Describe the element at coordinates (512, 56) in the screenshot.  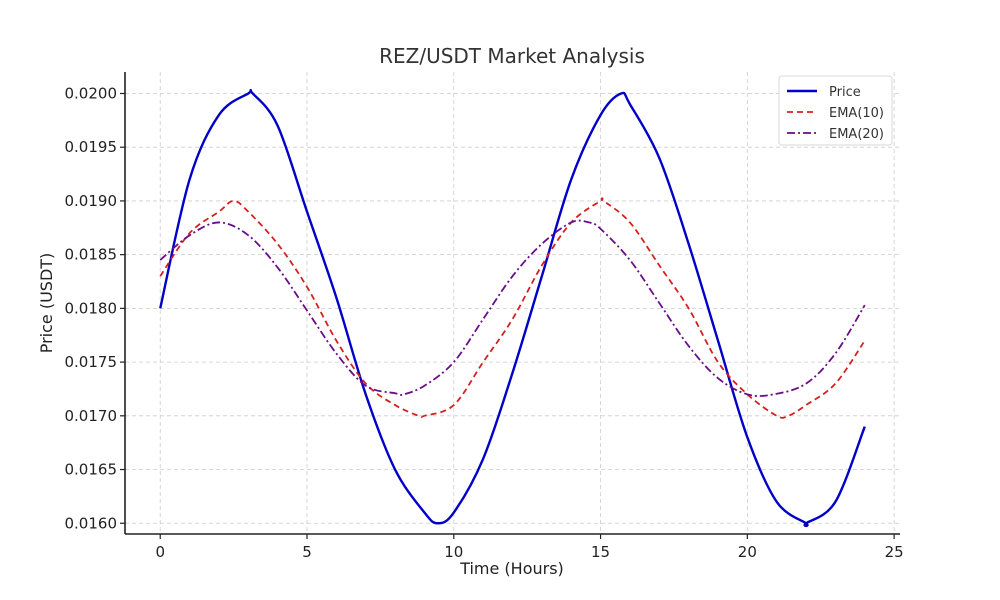
I see `chart-title: REZ/USDT Market Analysis` at that location.